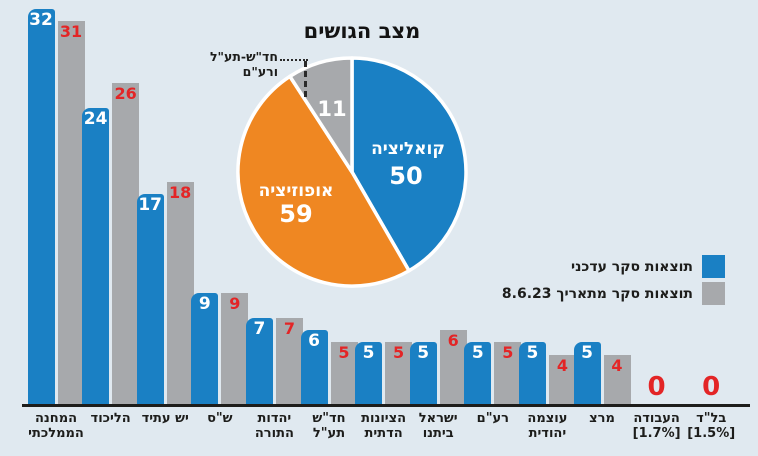 This screenshot has width=758, height=456. I want to click on legend-row-current: תוצאות סקר עדכני, so click(648, 266).